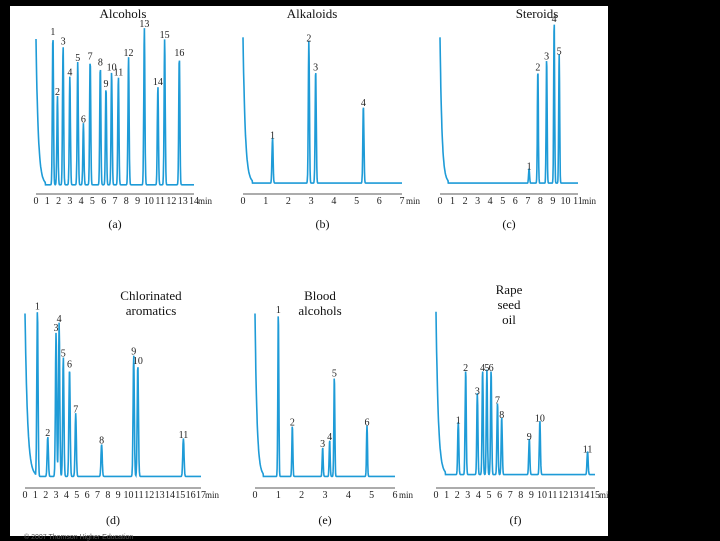 Image resolution: width=720 pixels, height=541 pixels. I want to click on x-tick-b-6: 6, so click(379, 201).